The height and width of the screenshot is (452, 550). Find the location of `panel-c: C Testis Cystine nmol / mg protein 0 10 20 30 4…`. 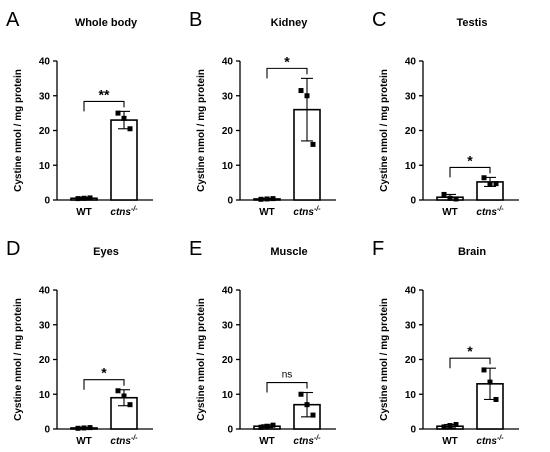

panel-c: C Testis Cystine nmol / mg protein 0 10 20 30 4… is located at coordinates (445, 113).